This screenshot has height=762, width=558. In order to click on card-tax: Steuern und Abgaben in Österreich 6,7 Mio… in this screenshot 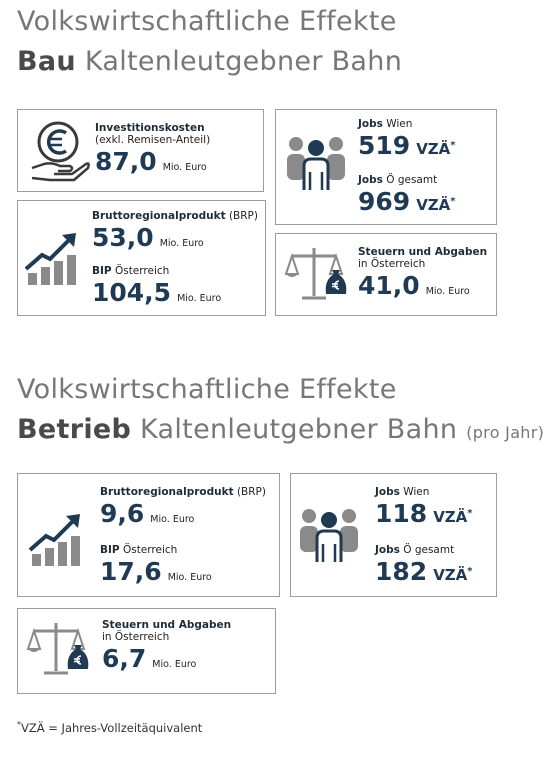, I will do `click(146, 651)`.